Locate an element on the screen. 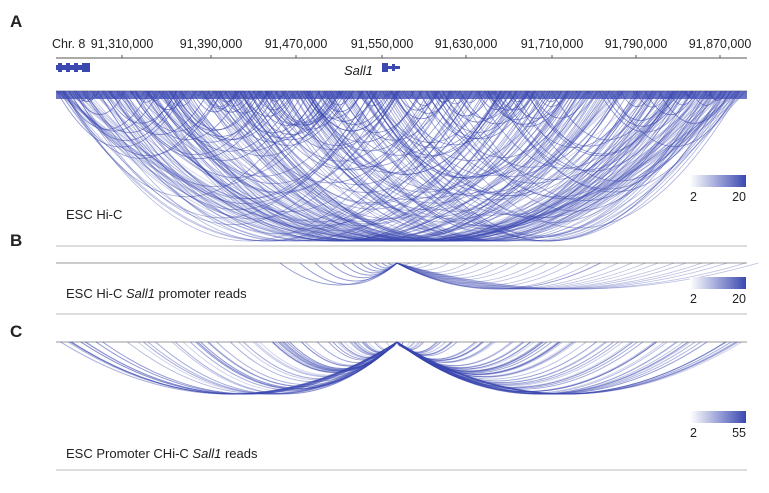  gene-model-sall1 is located at coordinates (391, 67).